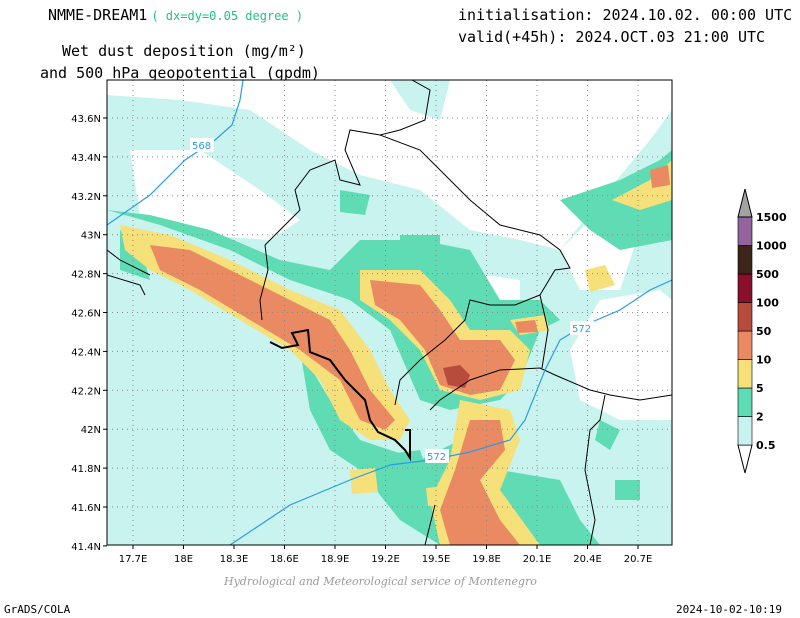 Image resolution: width=800 pixels, height=618 pixels. I want to click on lon-tick-label: 18E, so click(183, 559).